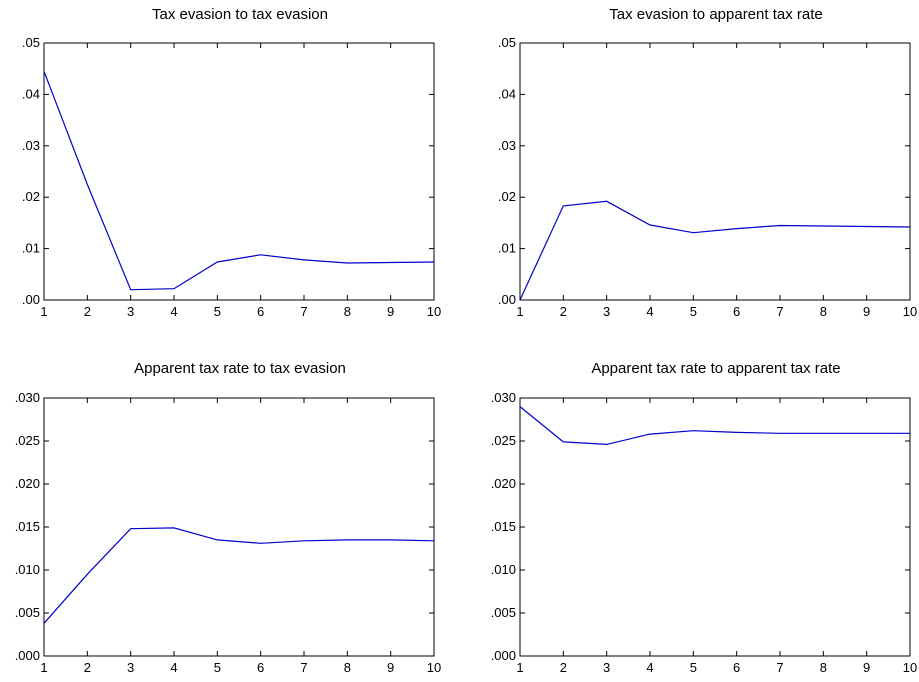 The height and width of the screenshot is (682, 919). Describe the element at coordinates (240, 368) in the screenshot. I see `panel-title: Apparent tax rate to tax evasion` at that location.